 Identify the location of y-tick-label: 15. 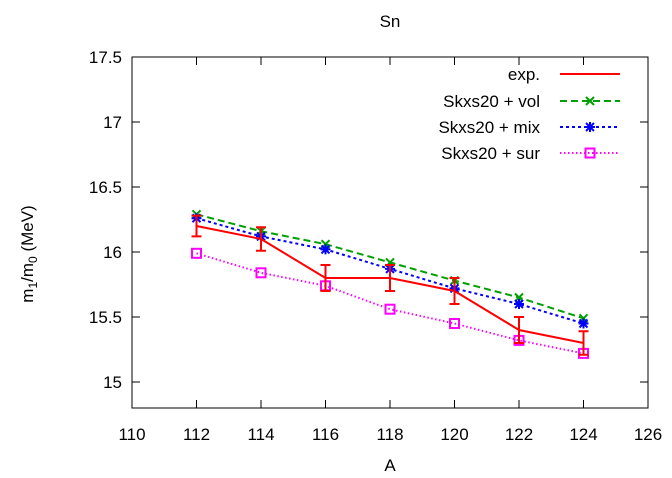
(112, 382).